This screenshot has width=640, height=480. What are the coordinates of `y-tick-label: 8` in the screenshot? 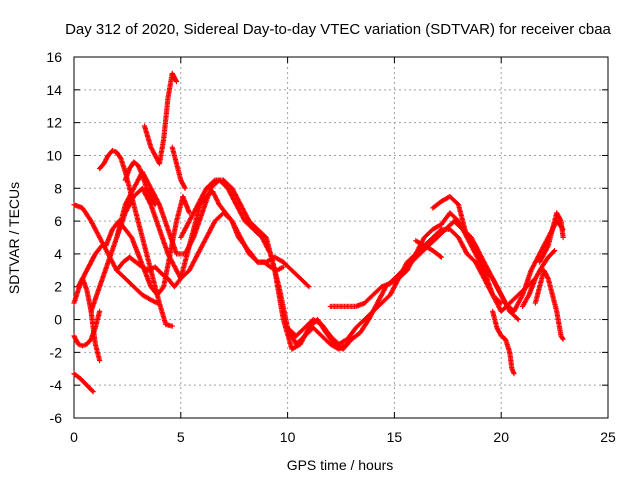 It's located at (58, 188).